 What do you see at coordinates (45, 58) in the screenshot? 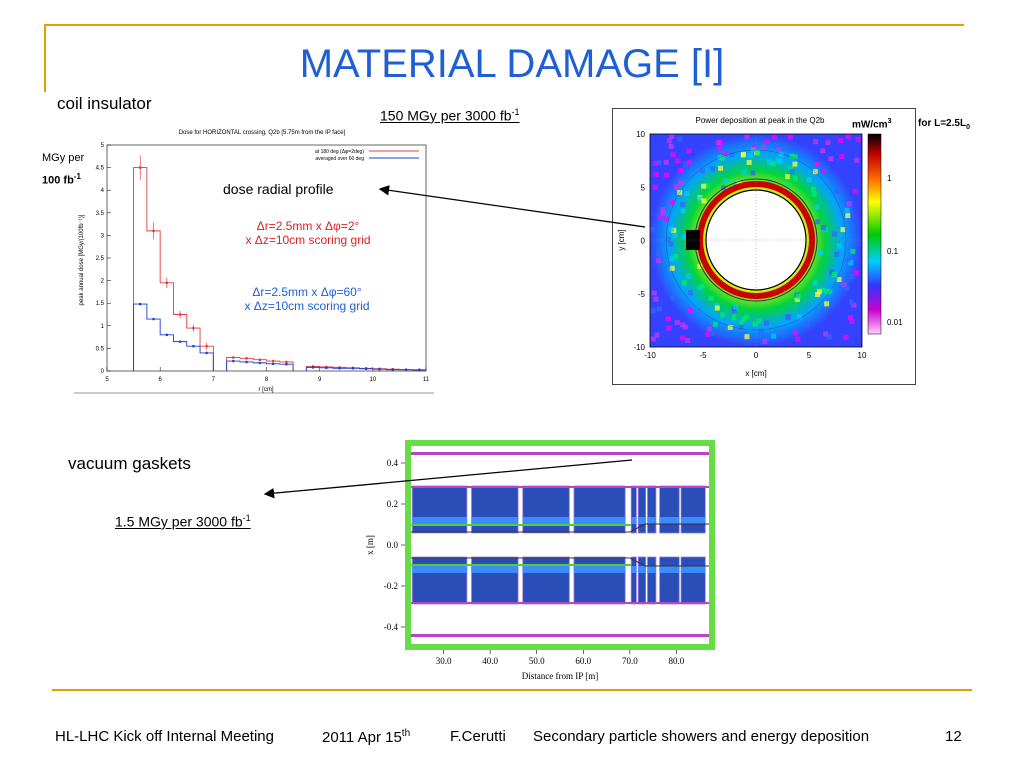
I see `left-rule` at bounding box center [45, 58].